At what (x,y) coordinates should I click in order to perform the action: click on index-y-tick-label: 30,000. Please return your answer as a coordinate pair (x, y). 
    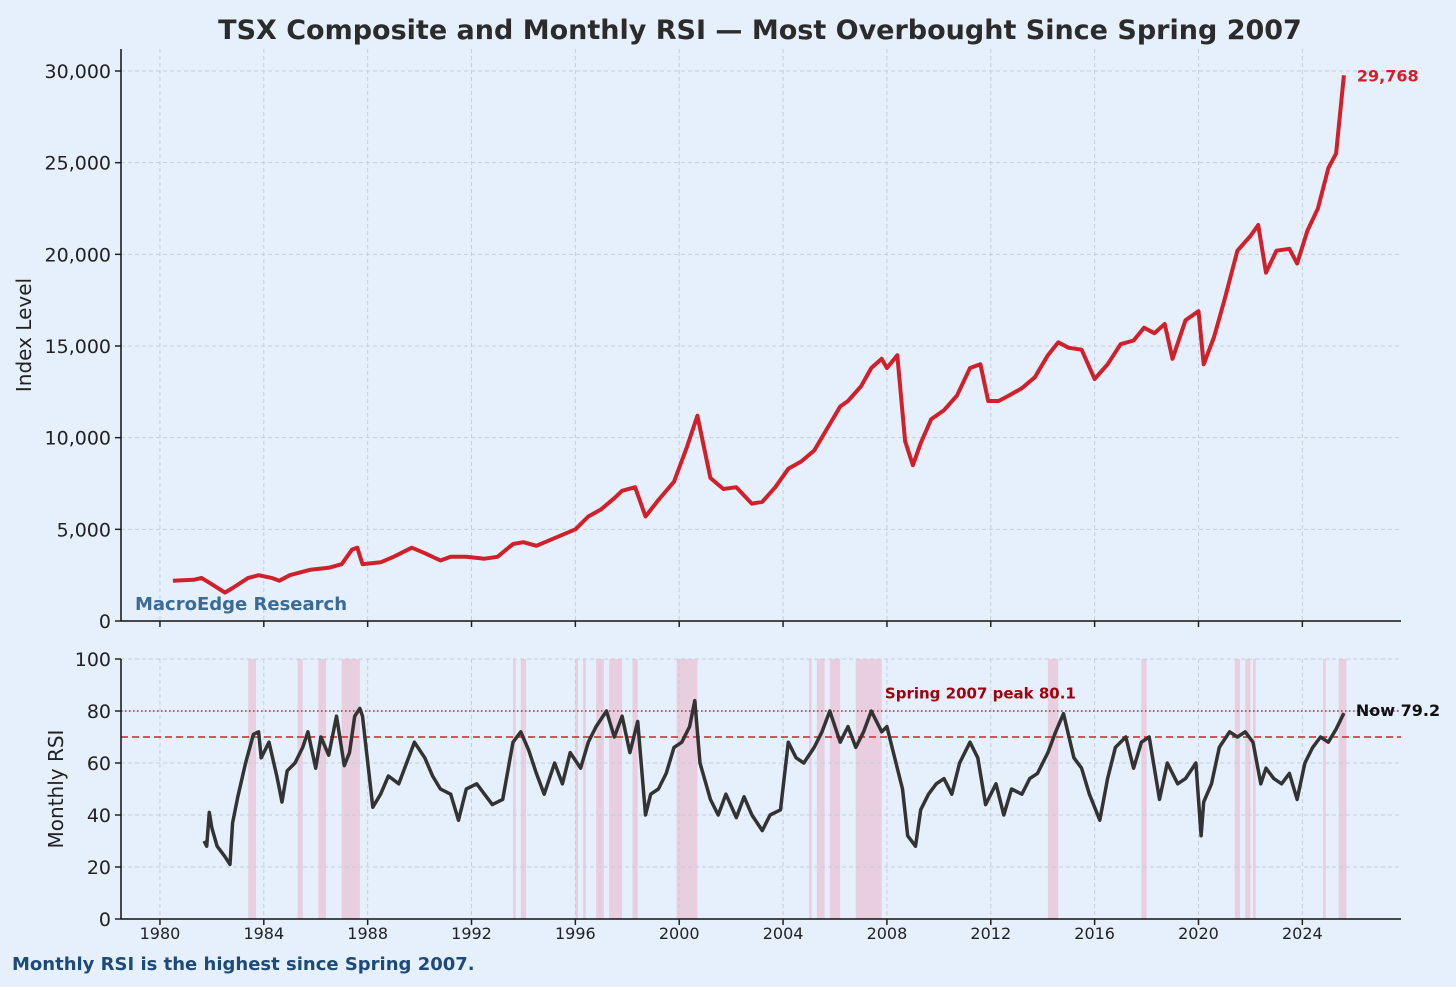
    Looking at the image, I should click on (78, 72).